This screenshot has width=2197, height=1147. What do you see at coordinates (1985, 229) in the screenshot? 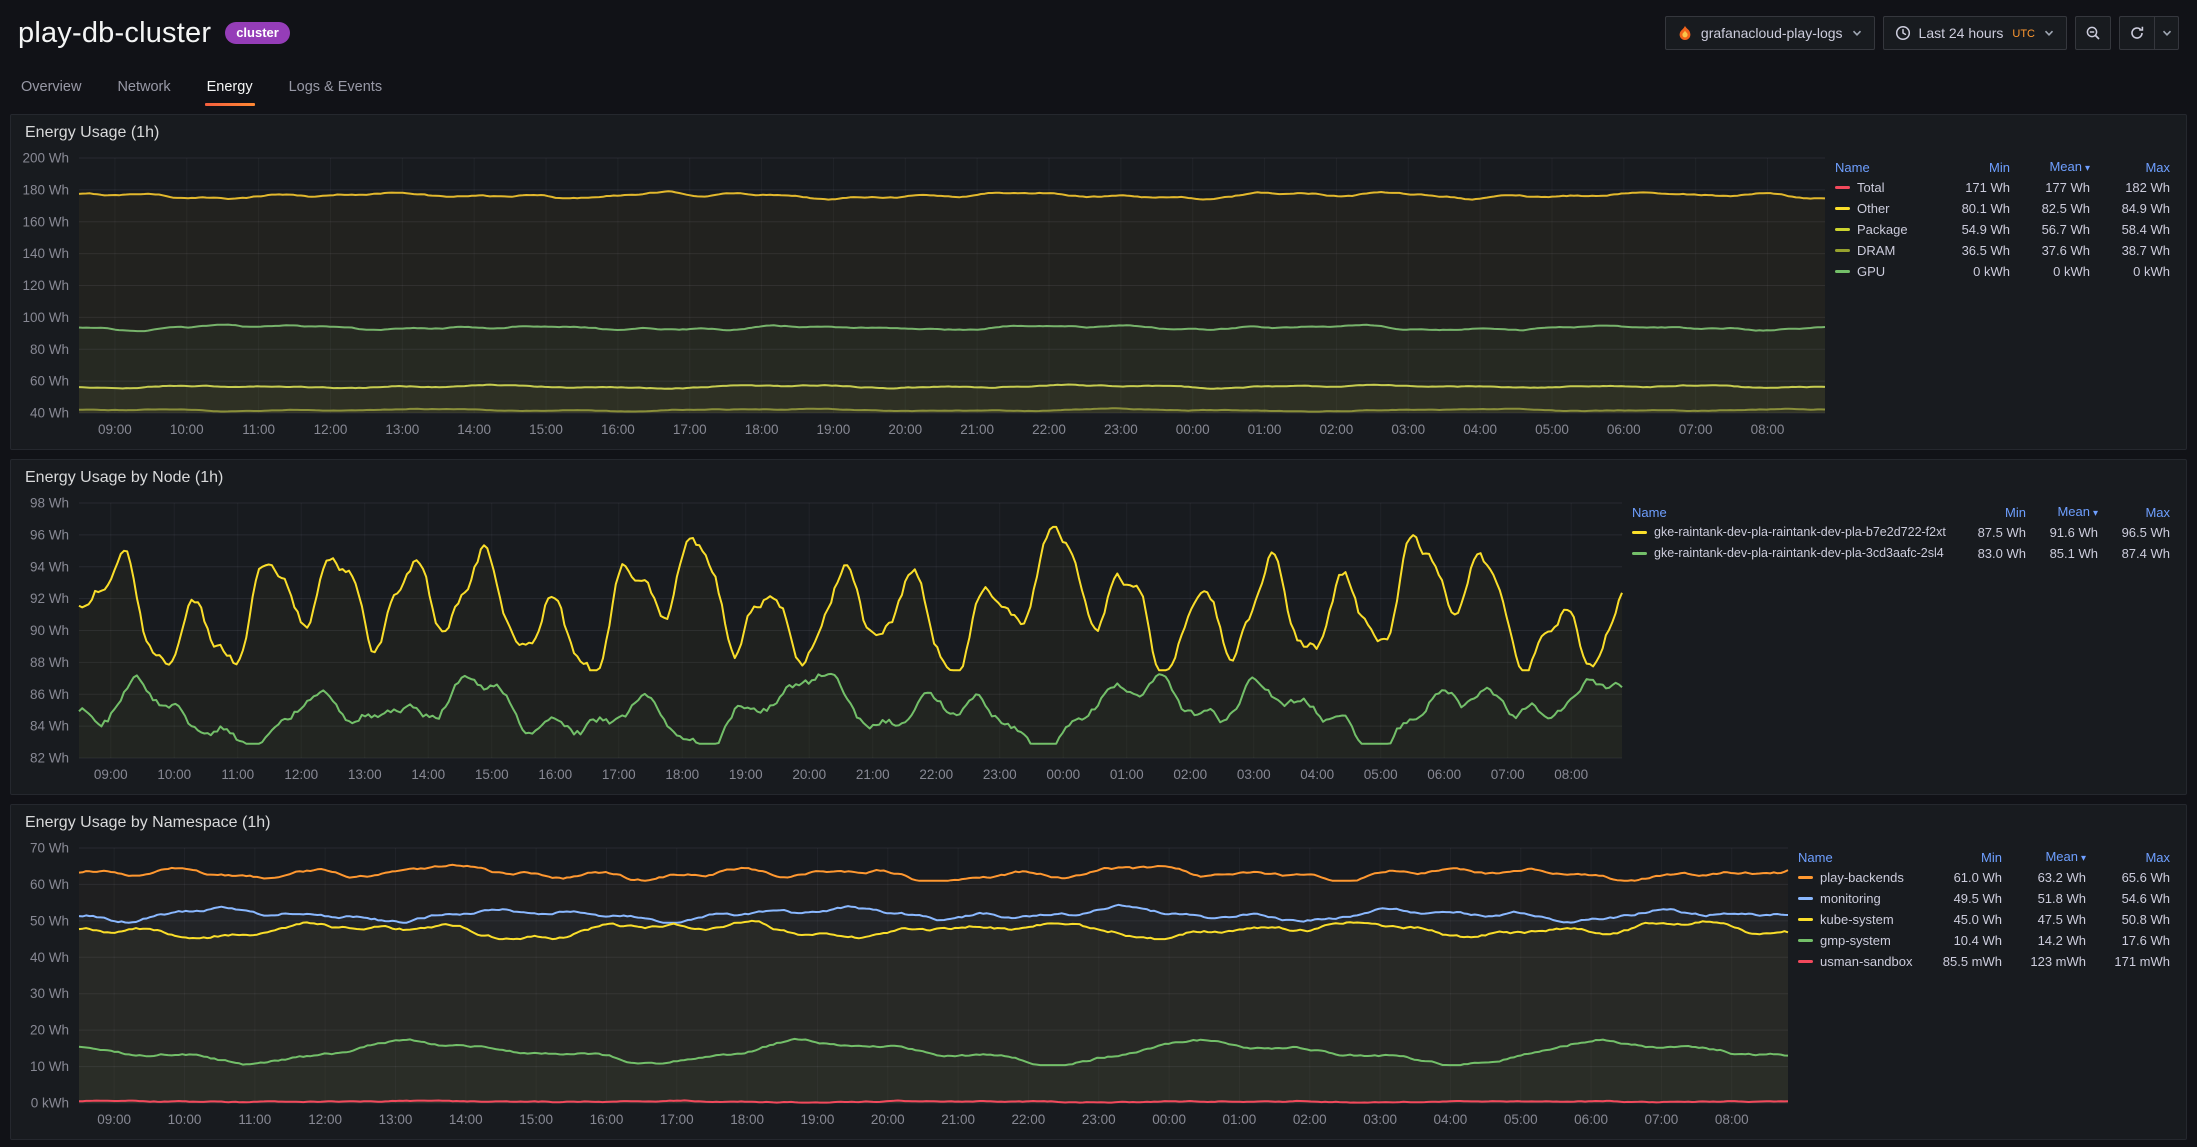
I see `legend-value: 54.9 Wh` at bounding box center [1985, 229].